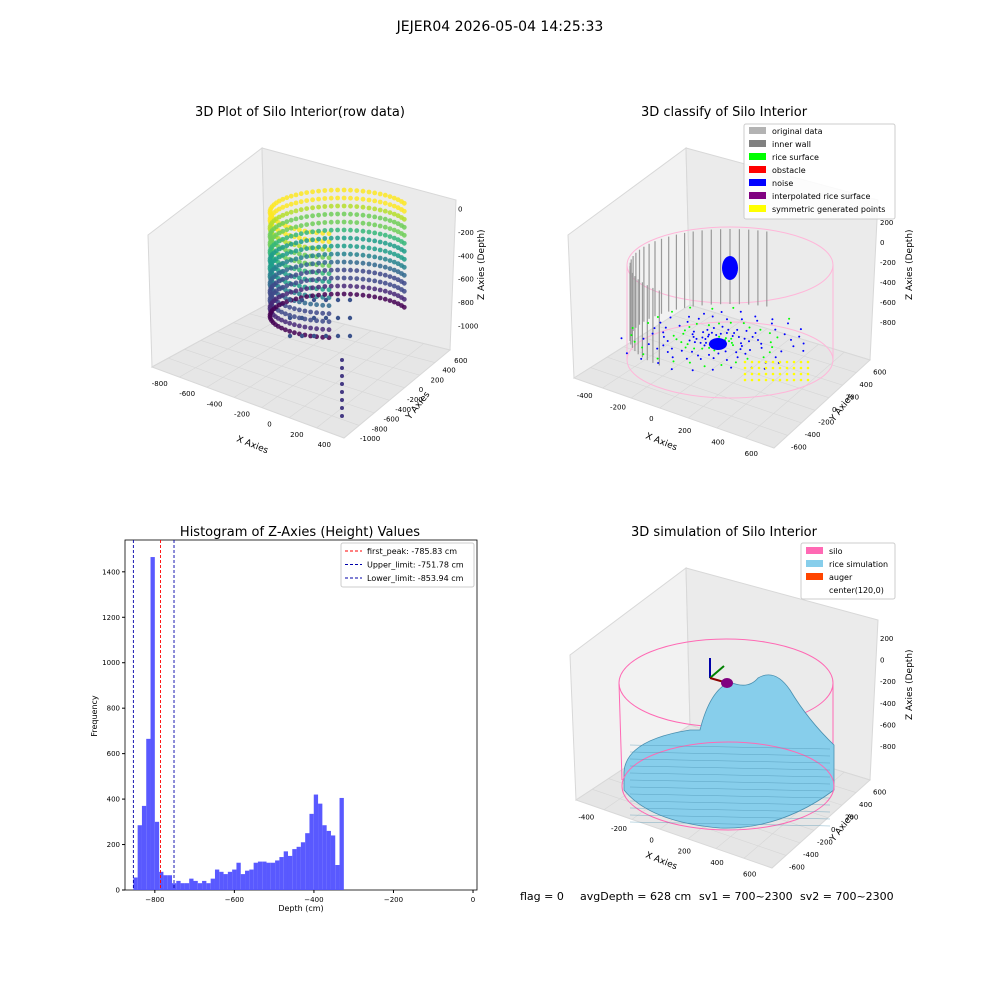 This screenshot has height=1000, width=1000. Describe the element at coordinates (586, 818) in the screenshot. I see `simulation-xtick: -400` at that location.